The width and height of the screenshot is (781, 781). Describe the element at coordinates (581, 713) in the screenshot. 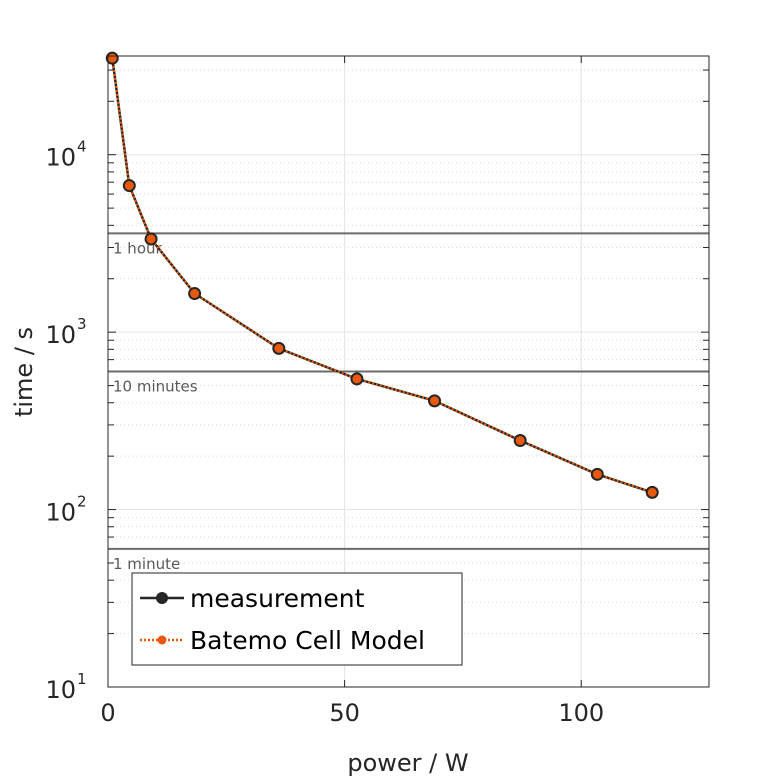

I see `x-tick-label: 100` at that location.